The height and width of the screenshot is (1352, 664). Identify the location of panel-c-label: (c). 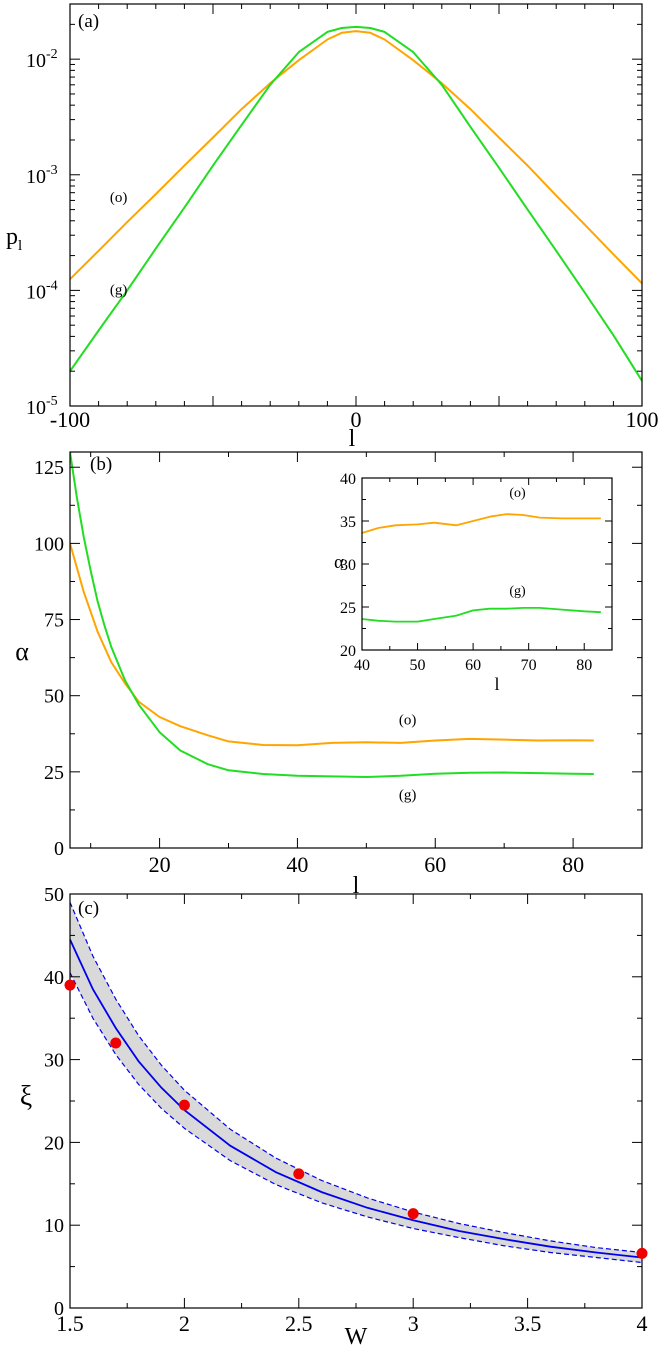
(88, 908).